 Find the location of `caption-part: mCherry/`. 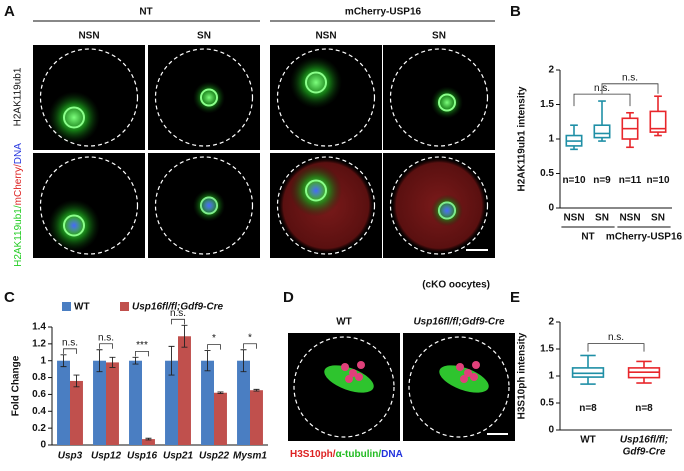

caption-part: mCherry/ is located at coordinates (18, 184).